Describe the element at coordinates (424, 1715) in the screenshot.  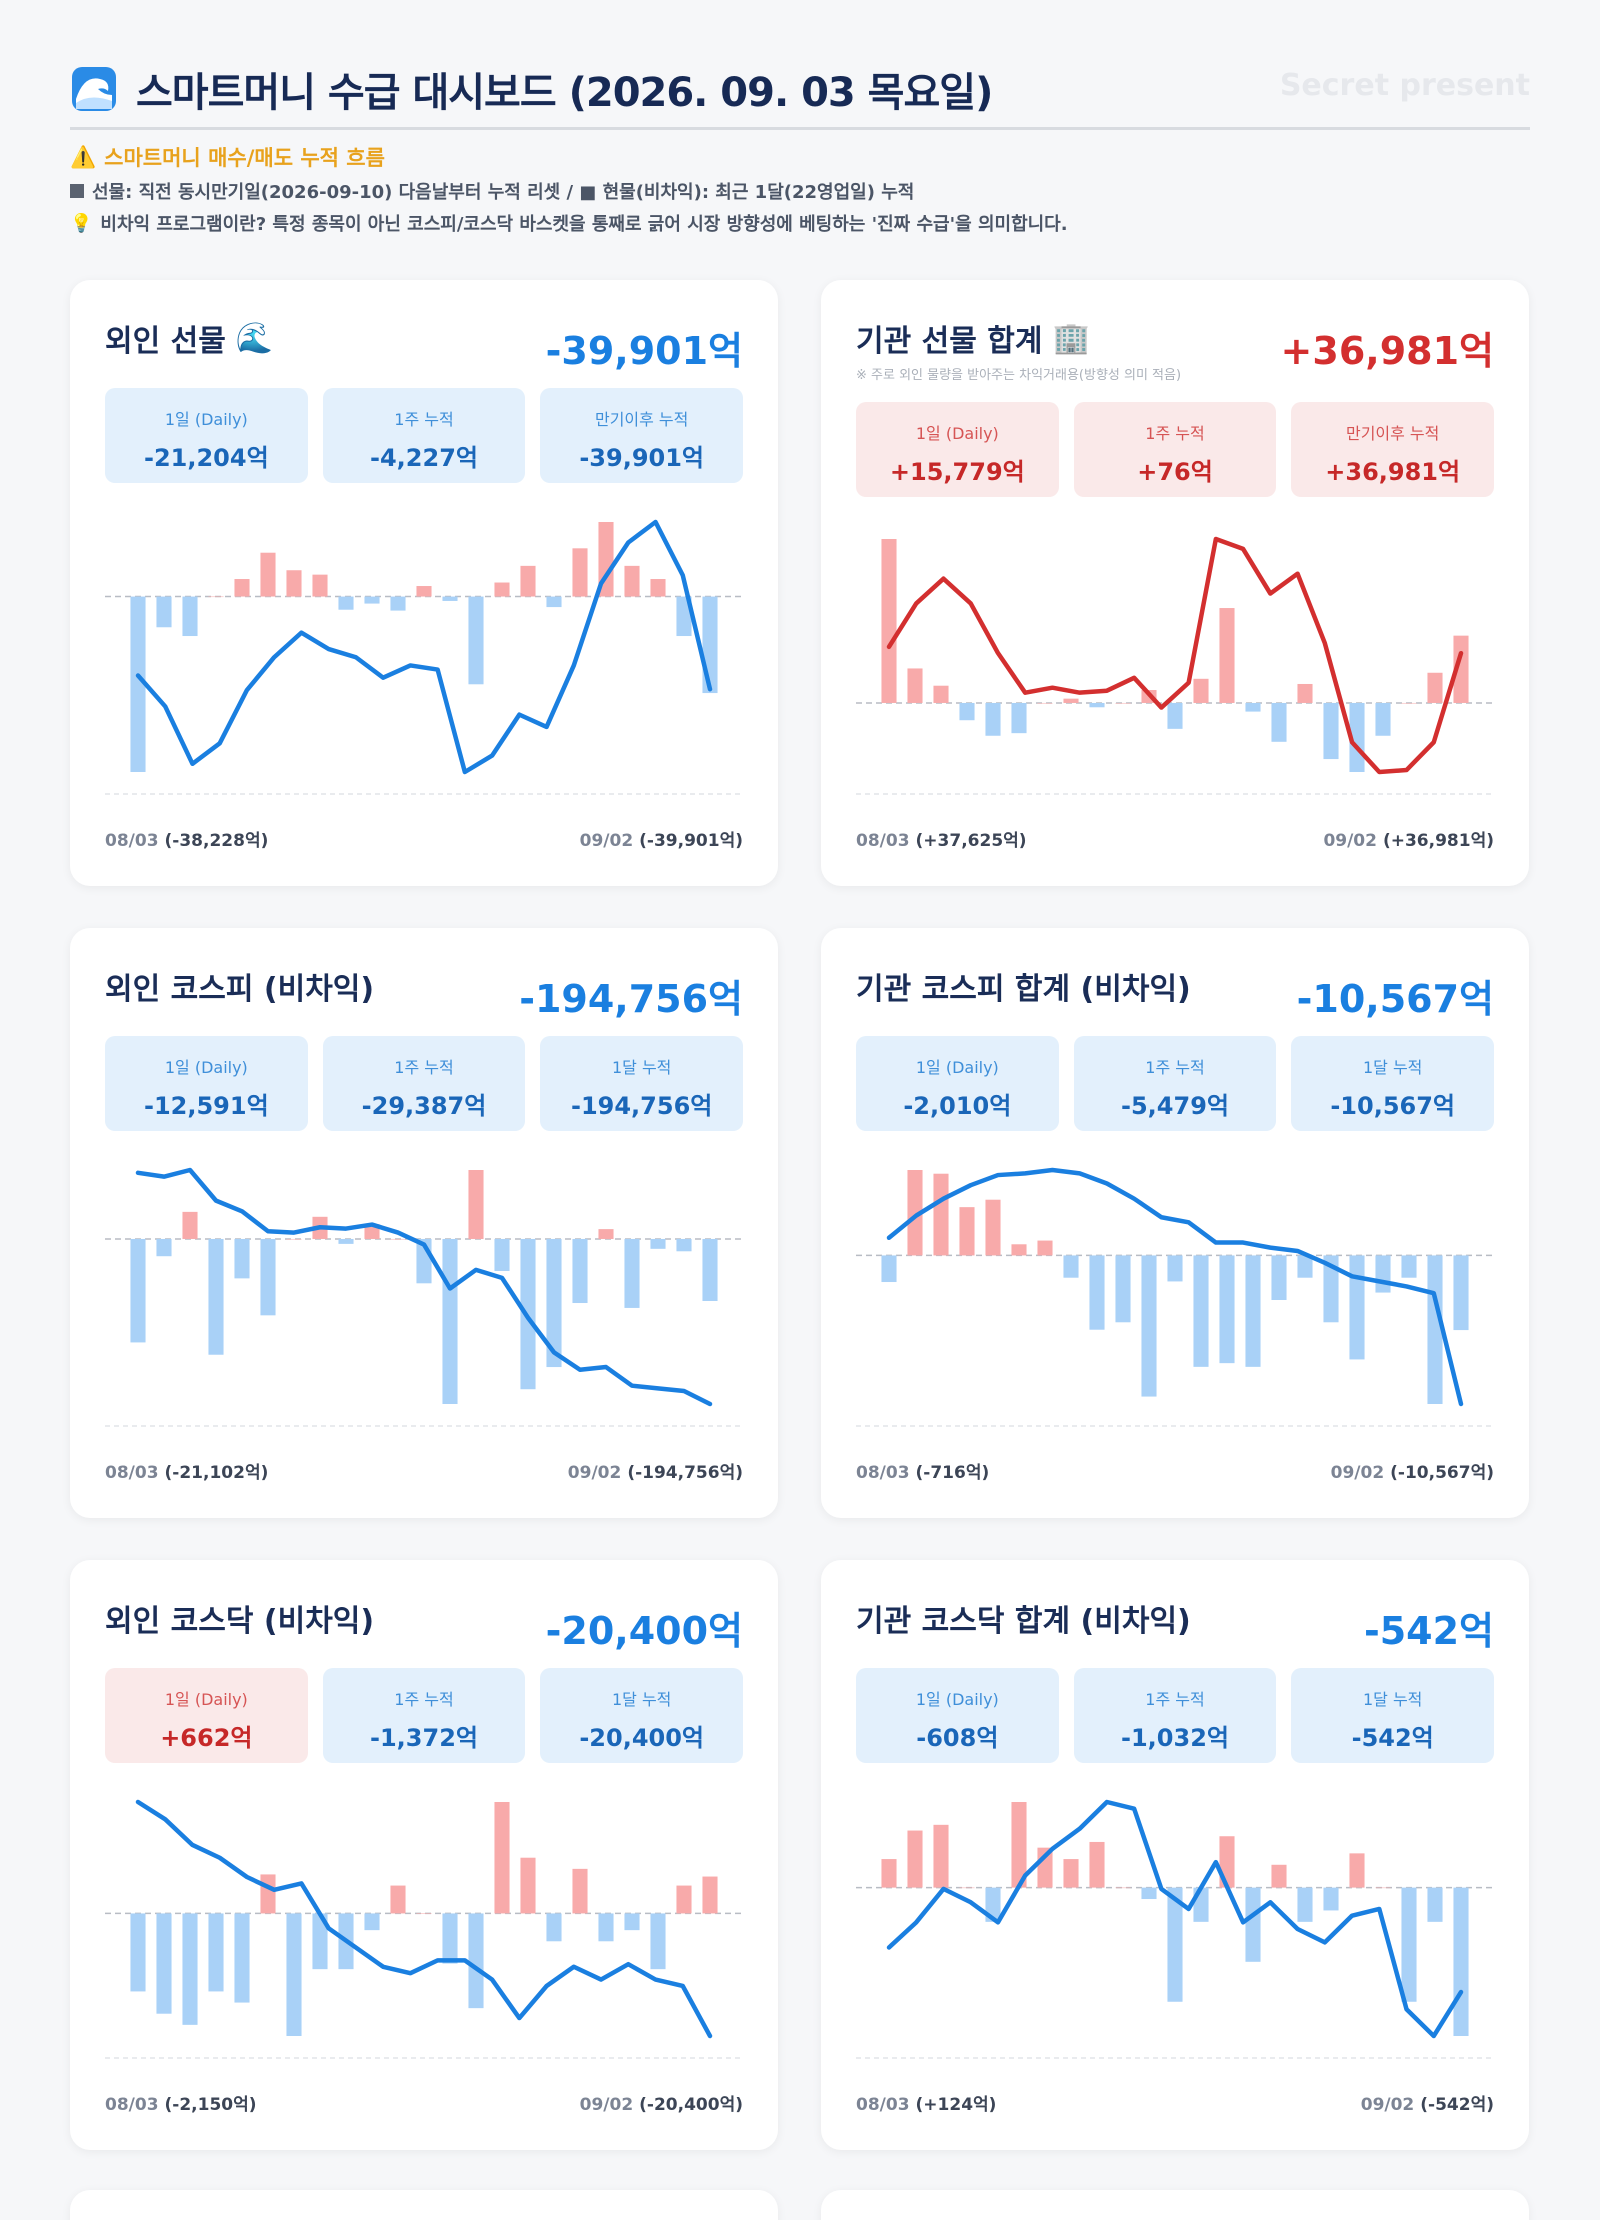
I see `stat-row: 1일 (Daily) +662억 1주 누적 -1,372억 1달 누적 -20,400억` at that location.